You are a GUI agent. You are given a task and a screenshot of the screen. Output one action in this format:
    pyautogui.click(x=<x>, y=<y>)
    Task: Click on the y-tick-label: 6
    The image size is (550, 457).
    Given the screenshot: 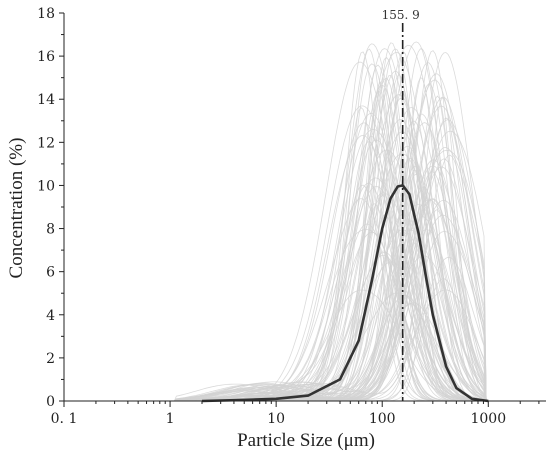 What is the action you would take?
    pyautogui.click(x=50, y=273)
    